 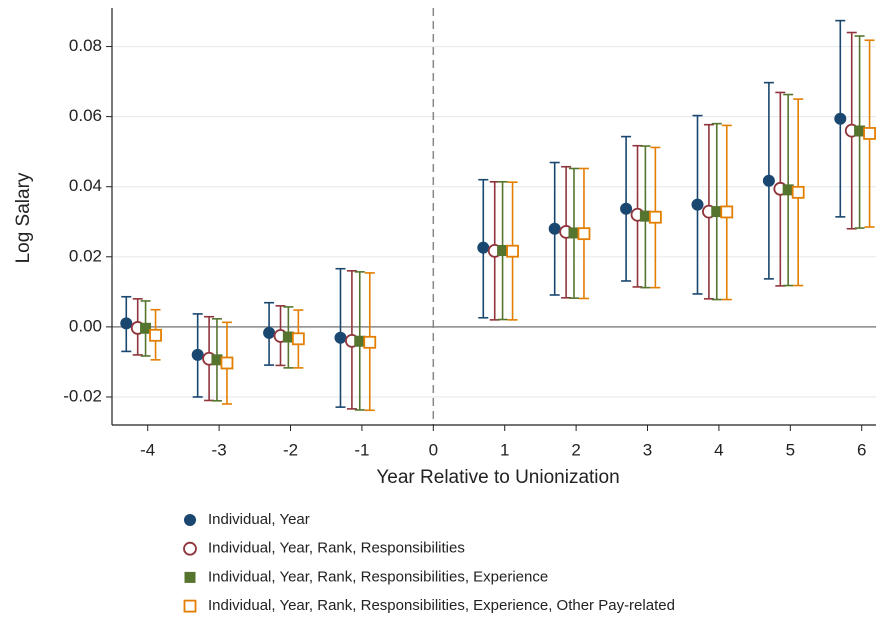 I want to click on y-tick-label: 0.08, so click(x=85, y=45).